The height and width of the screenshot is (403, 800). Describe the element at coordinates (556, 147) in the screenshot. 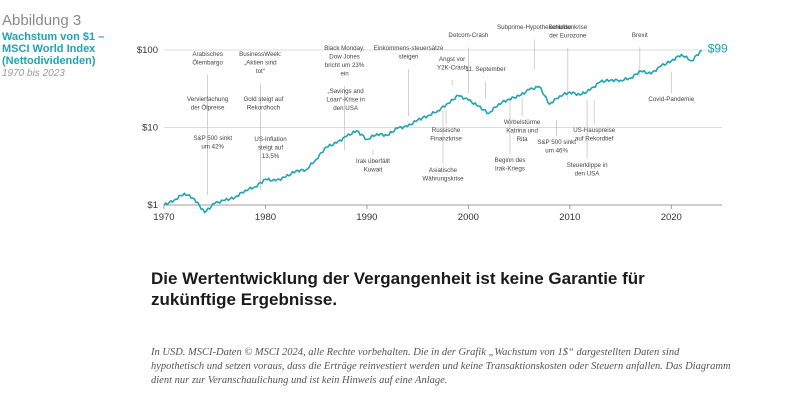

I see `event-annotation: S&P 500 sinkt um 46%` at that location.